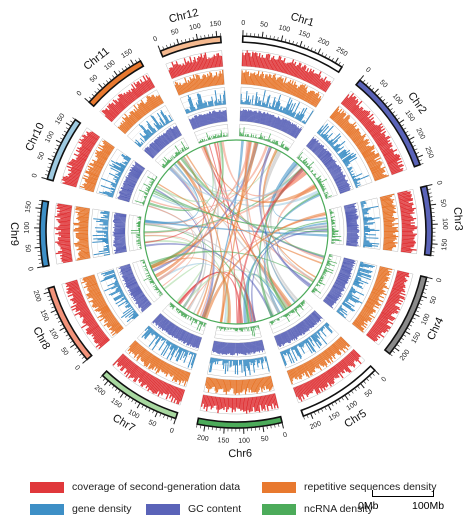 Image resolution: width=474 pixels, height=516 pixels. I want to click on chromosome-label-chr12: Chr12, so click(184, 16).